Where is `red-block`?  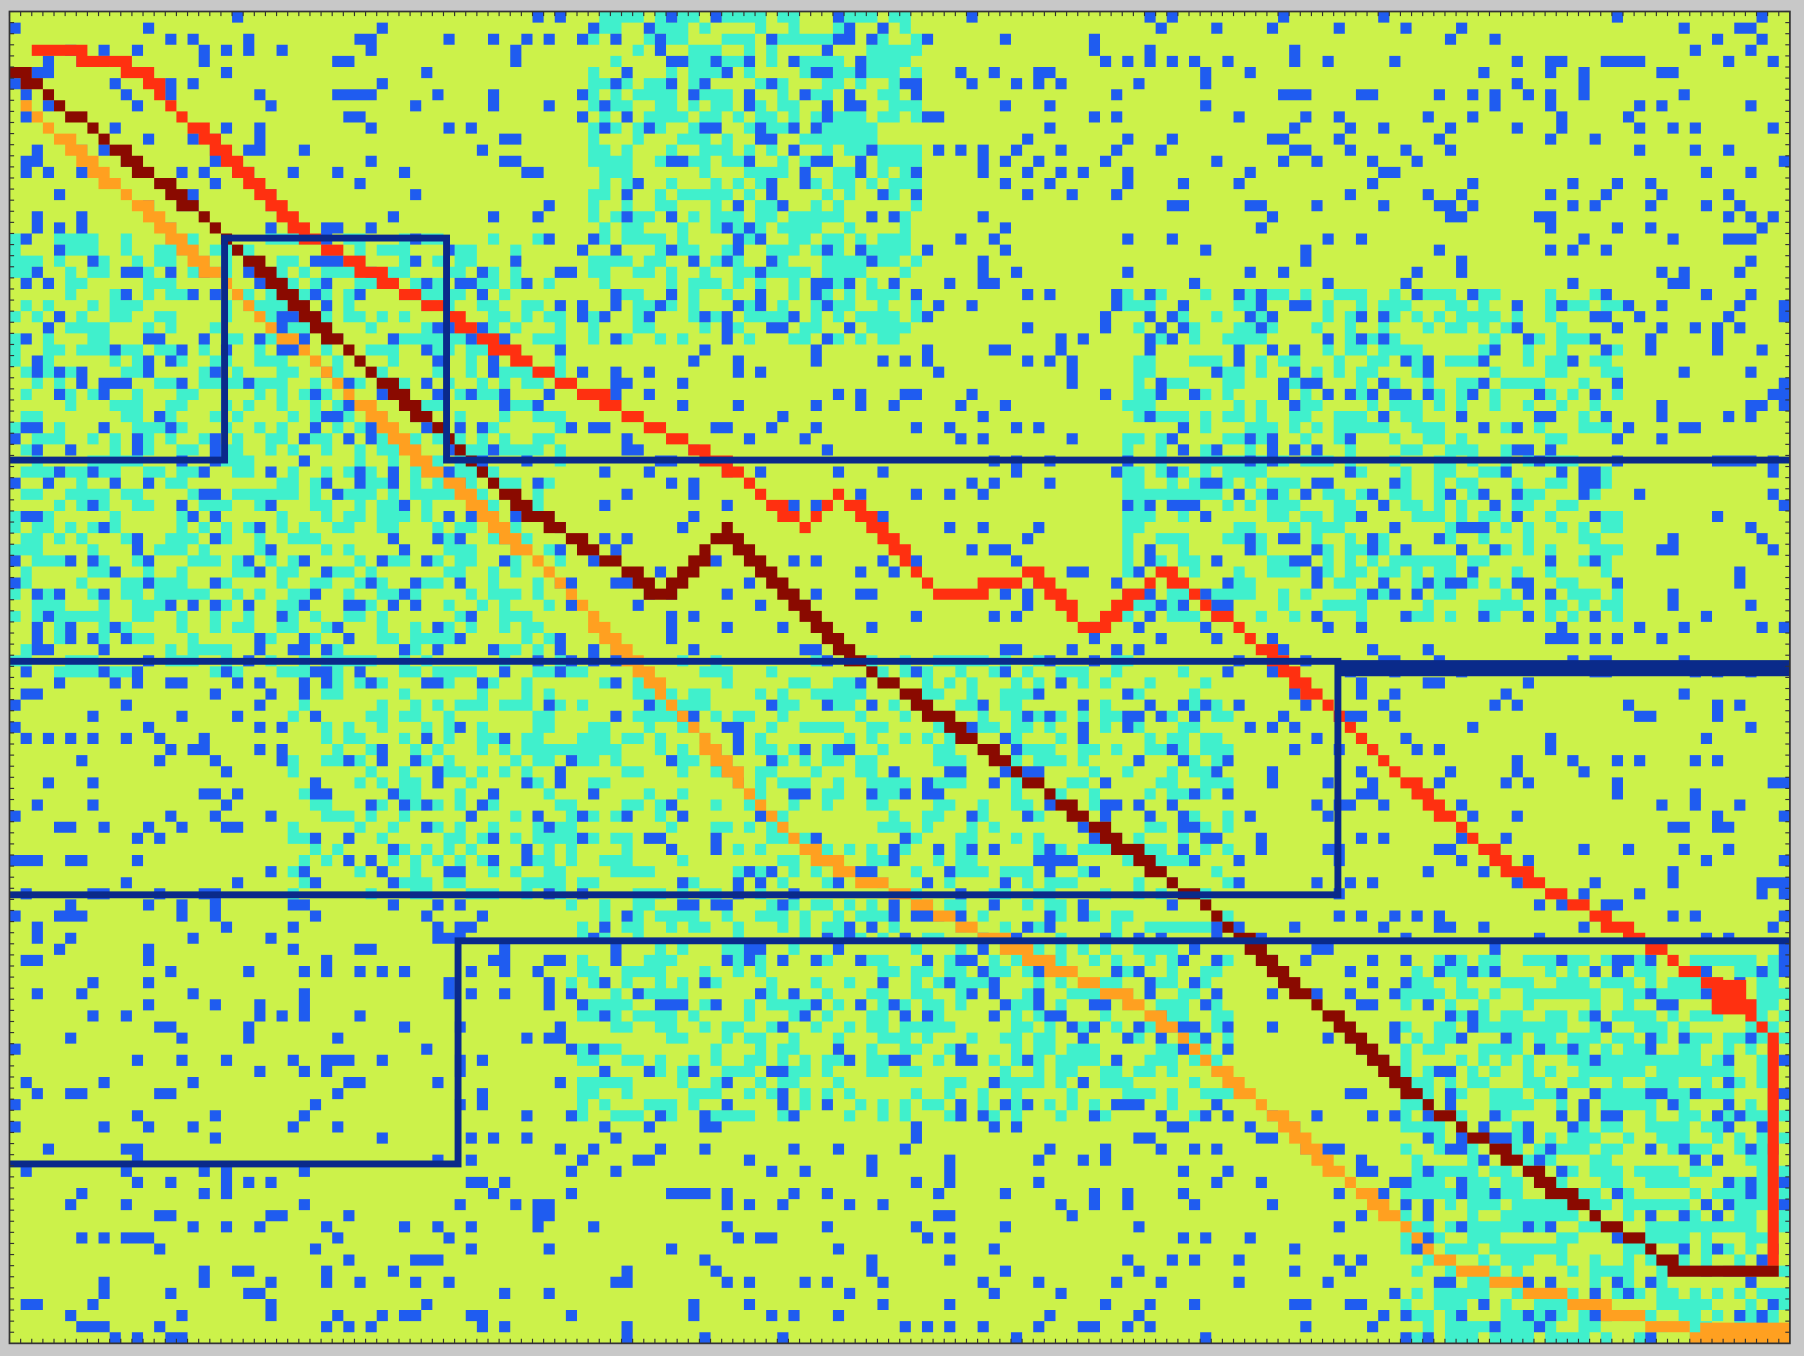 red-block is located at coordinates (1729, 997).